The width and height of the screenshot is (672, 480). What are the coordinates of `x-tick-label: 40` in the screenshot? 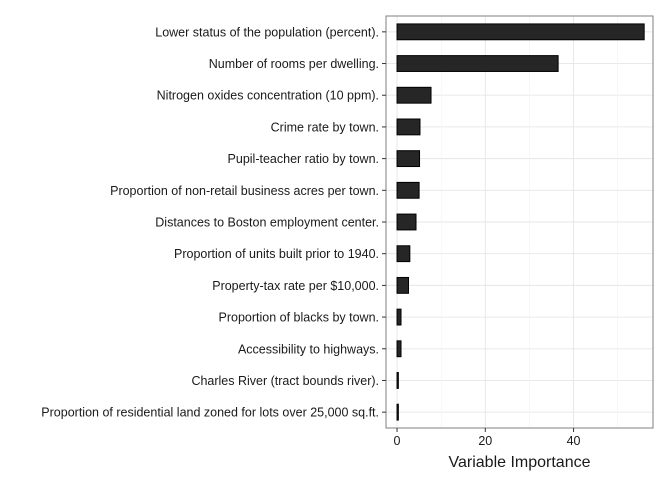 It's located at (574, 441).